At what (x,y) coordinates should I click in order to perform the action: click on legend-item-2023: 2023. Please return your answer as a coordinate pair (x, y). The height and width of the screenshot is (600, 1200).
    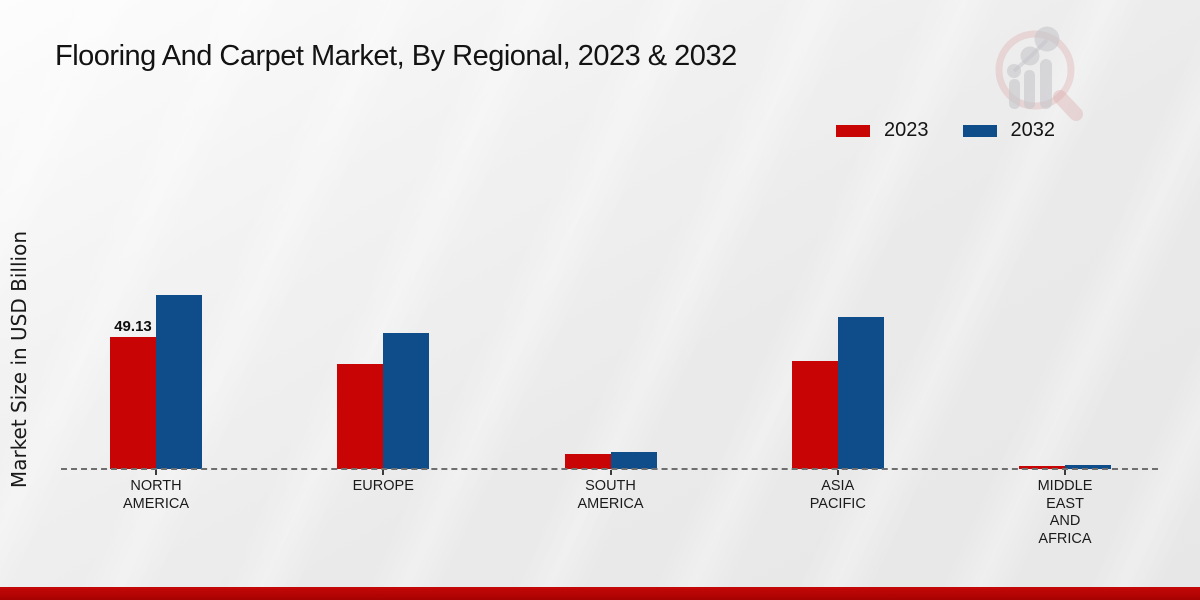
    Looking at the image, I should click on (882, 130).